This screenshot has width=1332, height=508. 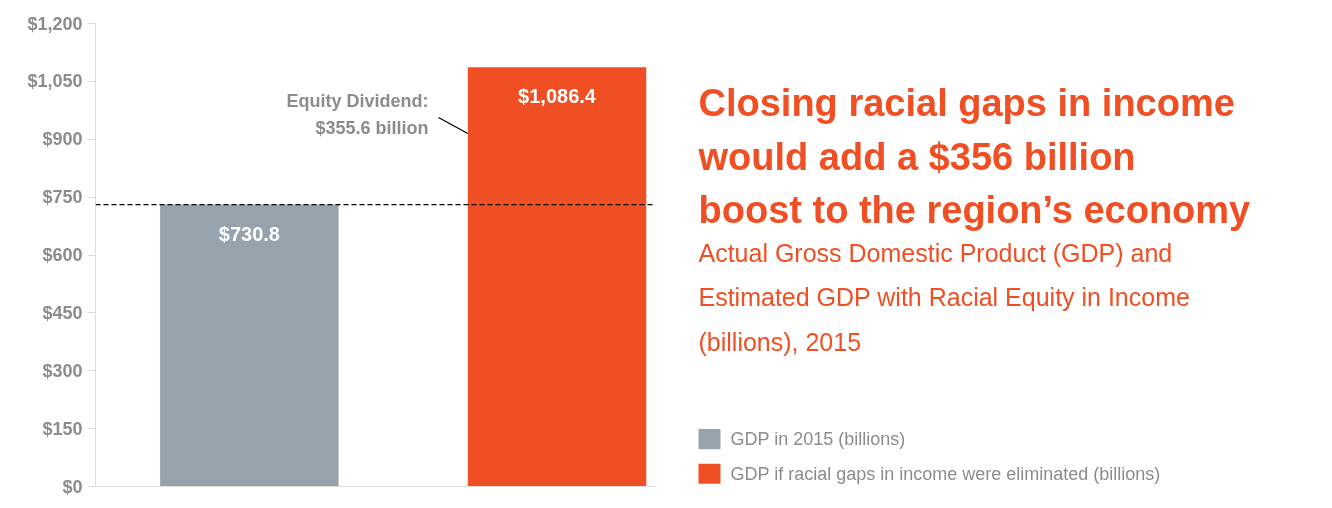 What do you see at coordinates (62, 255) in the screenshot?
I see `y-tick-label: $600` at bounding box center [62, 255].